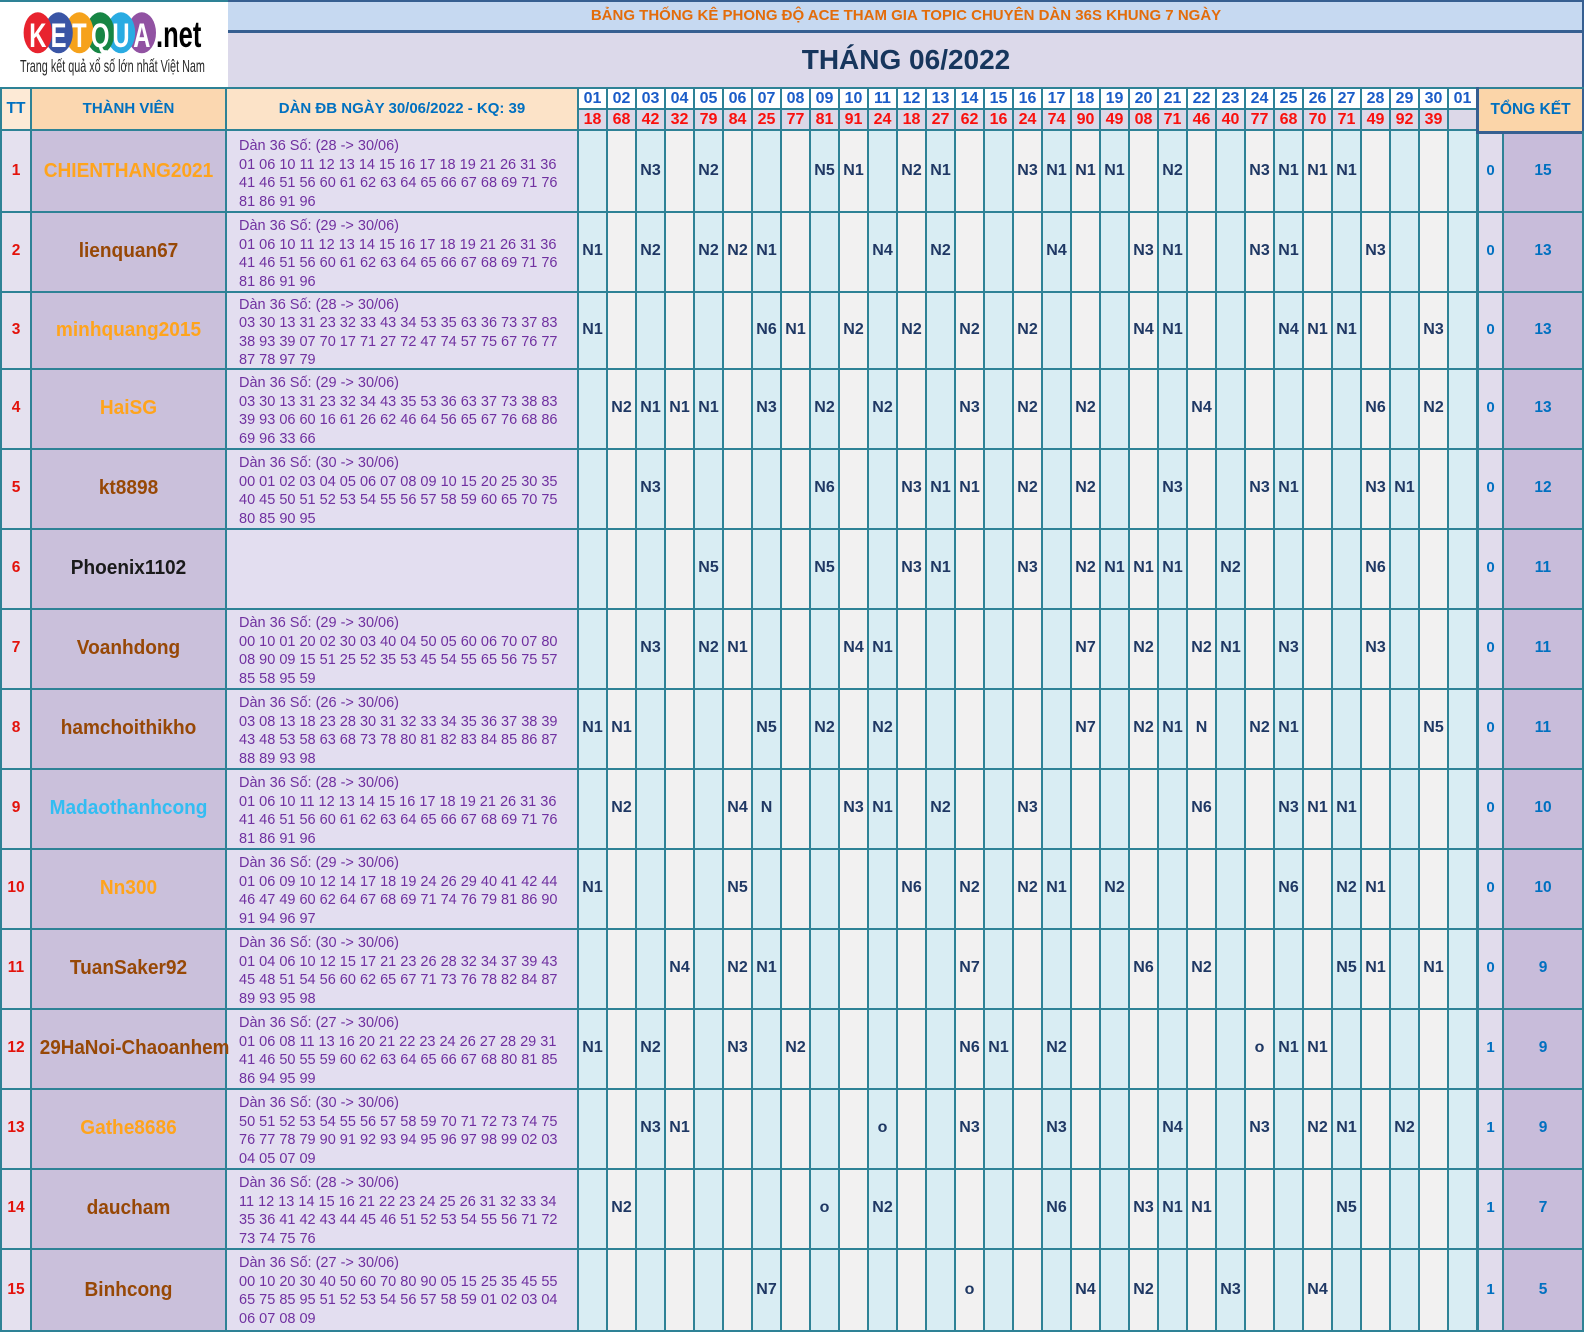  What do you see at coordinates (120, 36) in the screenshot?
I see `svg-text: U` at bounding box center [120, 36].